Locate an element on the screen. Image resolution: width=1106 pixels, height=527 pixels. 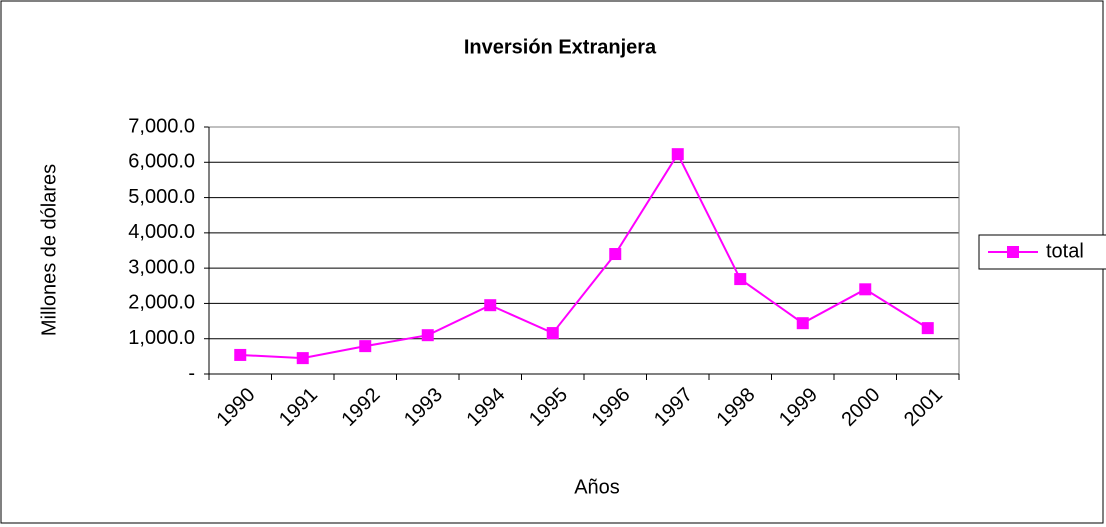
y-tick-label: 2,000.0 is located at coordinates (161, 303).